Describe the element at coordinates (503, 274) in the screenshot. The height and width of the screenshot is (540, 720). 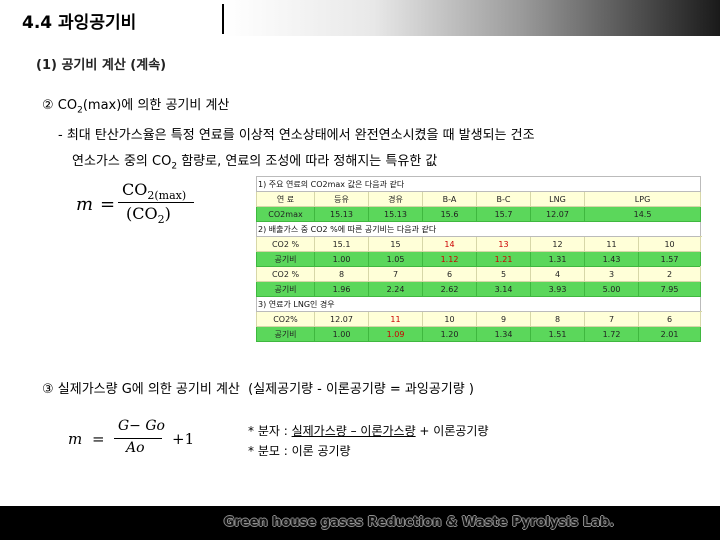
I see `table-cell: 5` at that location.